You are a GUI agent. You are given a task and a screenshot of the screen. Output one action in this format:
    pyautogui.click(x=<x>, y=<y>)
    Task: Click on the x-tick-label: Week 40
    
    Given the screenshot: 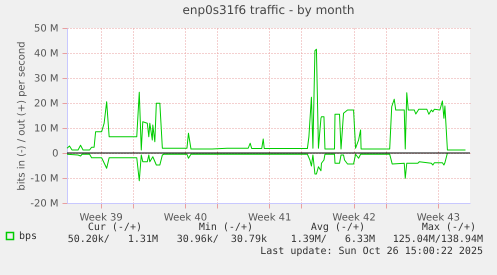 What is the action you would take?
    pyautogui.click(x=186, y=218)
    